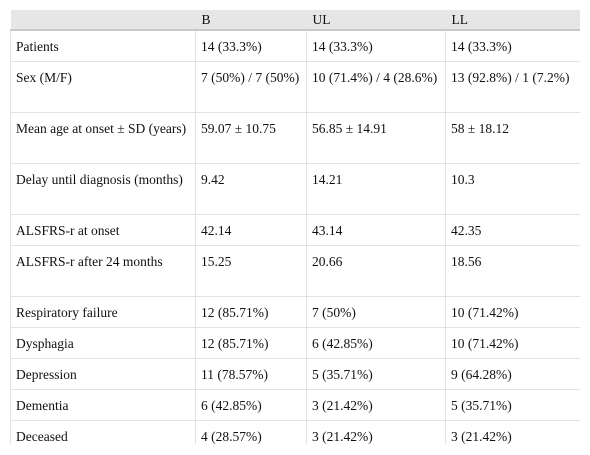 The height and width of the screenshot is (455, 590). What do you see at coordinates (512, 20) in the screenshot?
I see `header-cell-ll: LL` at bounding box center [512, 20].